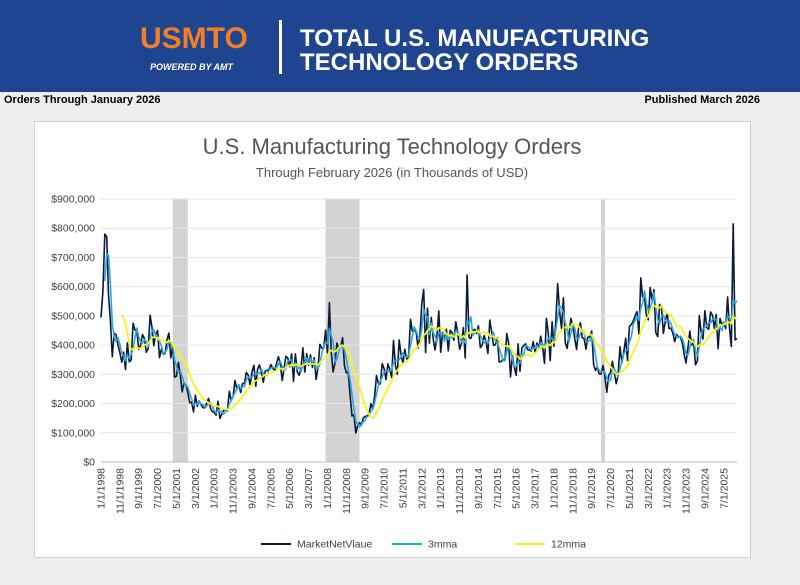  What do you see at coordinates (554, 488) in the screenshot?
I see `x-tick-label: 1/1/2018` at bounding box center [554, 488].